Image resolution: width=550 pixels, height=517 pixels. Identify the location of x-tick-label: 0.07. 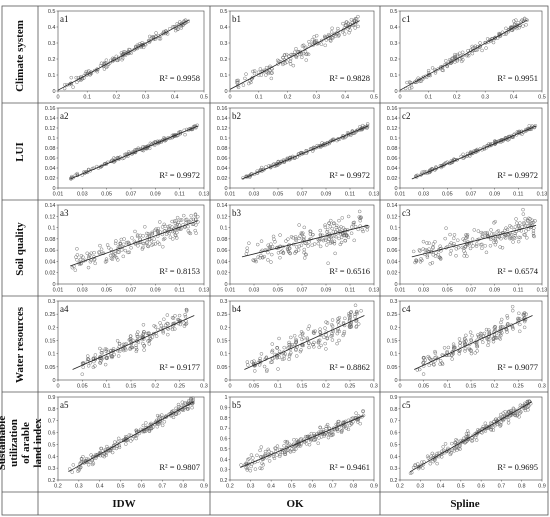
(131, 195).